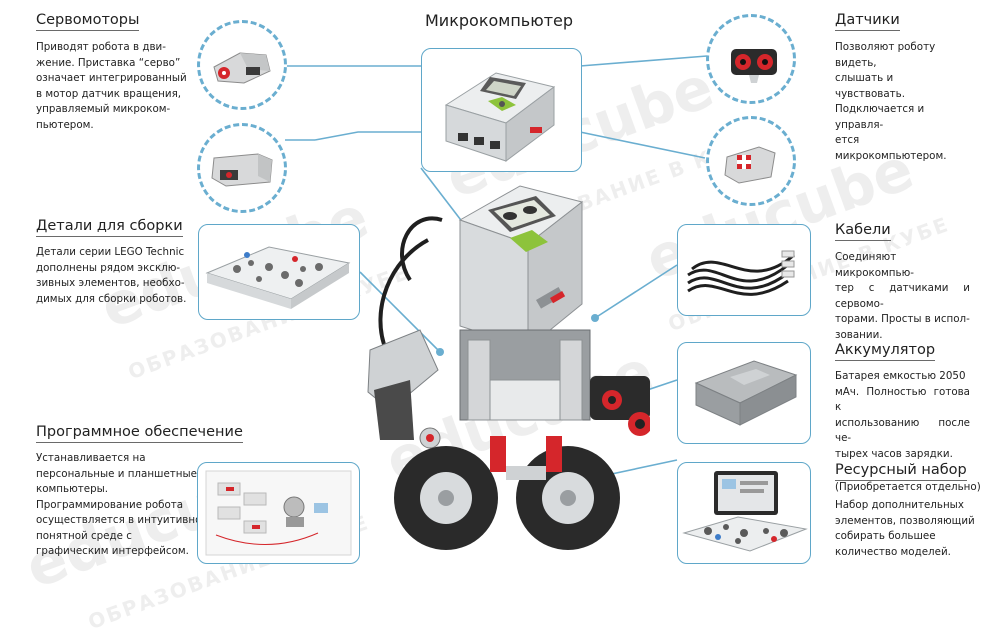 Image resolution: width=1000 pixels, height=634 pixels. What do you see at coordinates (908, 487) in the screenshot?
I see `resource-kit-subheading: (Приобретается отдельно)` at bounding box center [908, 487].